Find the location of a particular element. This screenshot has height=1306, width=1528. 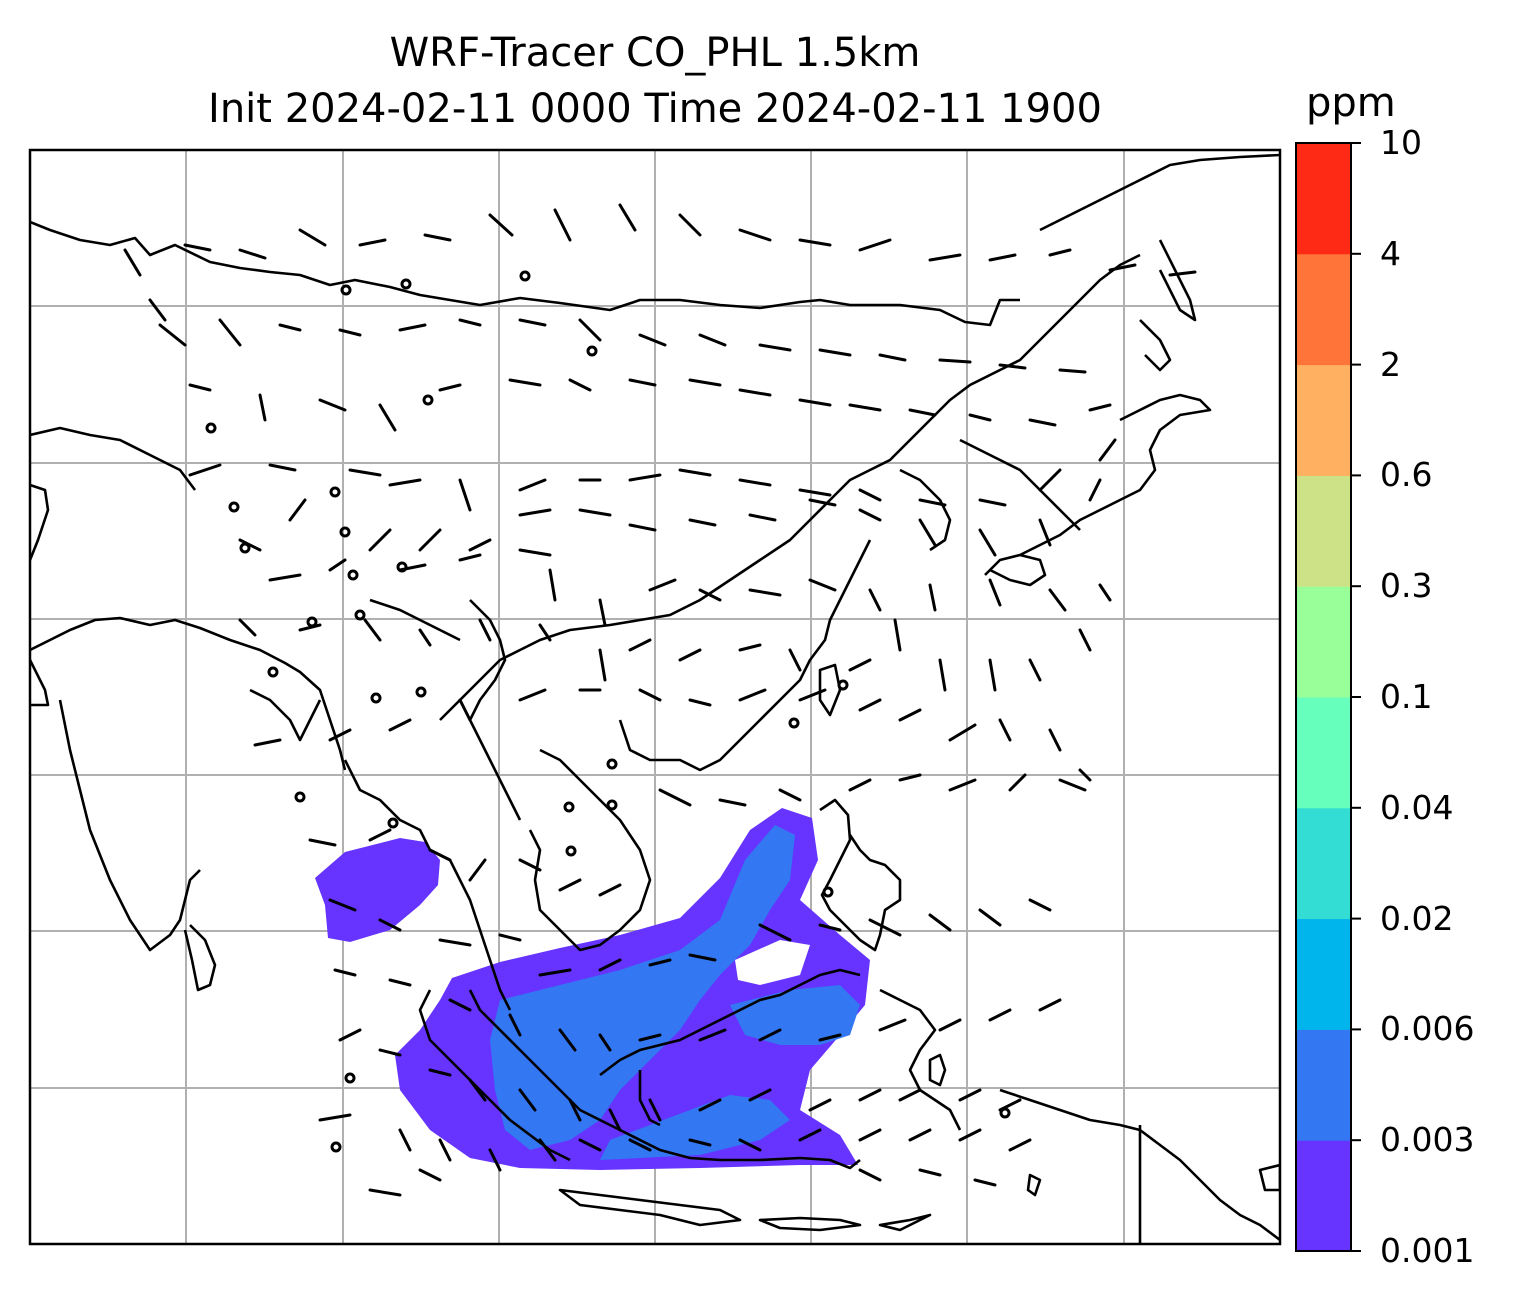

colorbar-tick-label: 0.003 is located at coordinates (1427, 1140).